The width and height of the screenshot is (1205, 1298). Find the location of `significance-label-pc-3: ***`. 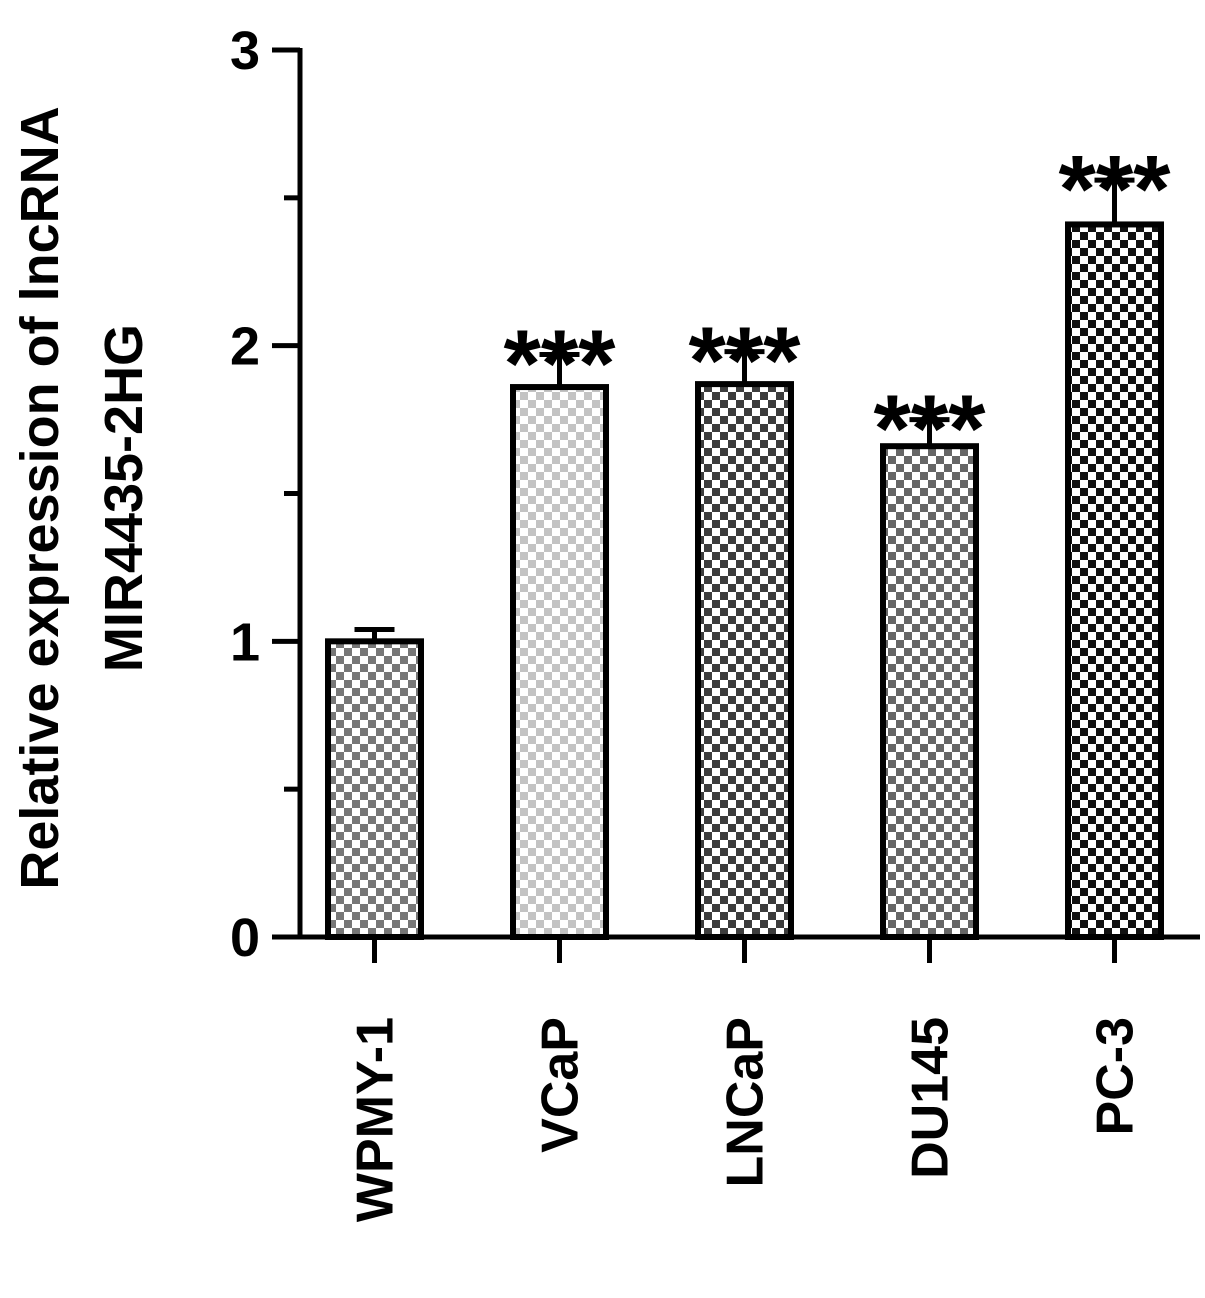

significance-label-pc-3: *** is located at coordinates (1114, 189).